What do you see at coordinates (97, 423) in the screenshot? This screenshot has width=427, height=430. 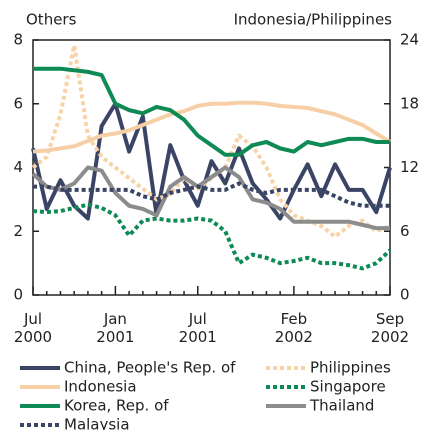 I see `legend-label: Malaysia` at bounding box center [97, 423].